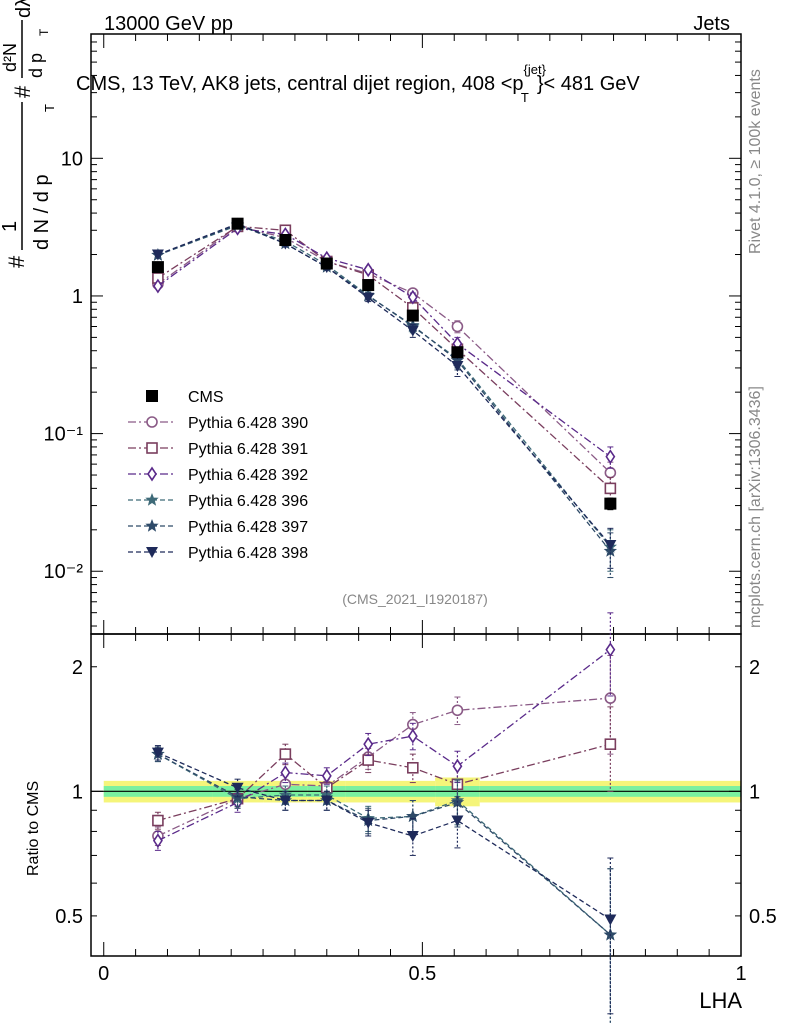 The width and height of the screenshot is (786, 1024). I want to click on ratio-ytick-label: 2, so click(77, 668).